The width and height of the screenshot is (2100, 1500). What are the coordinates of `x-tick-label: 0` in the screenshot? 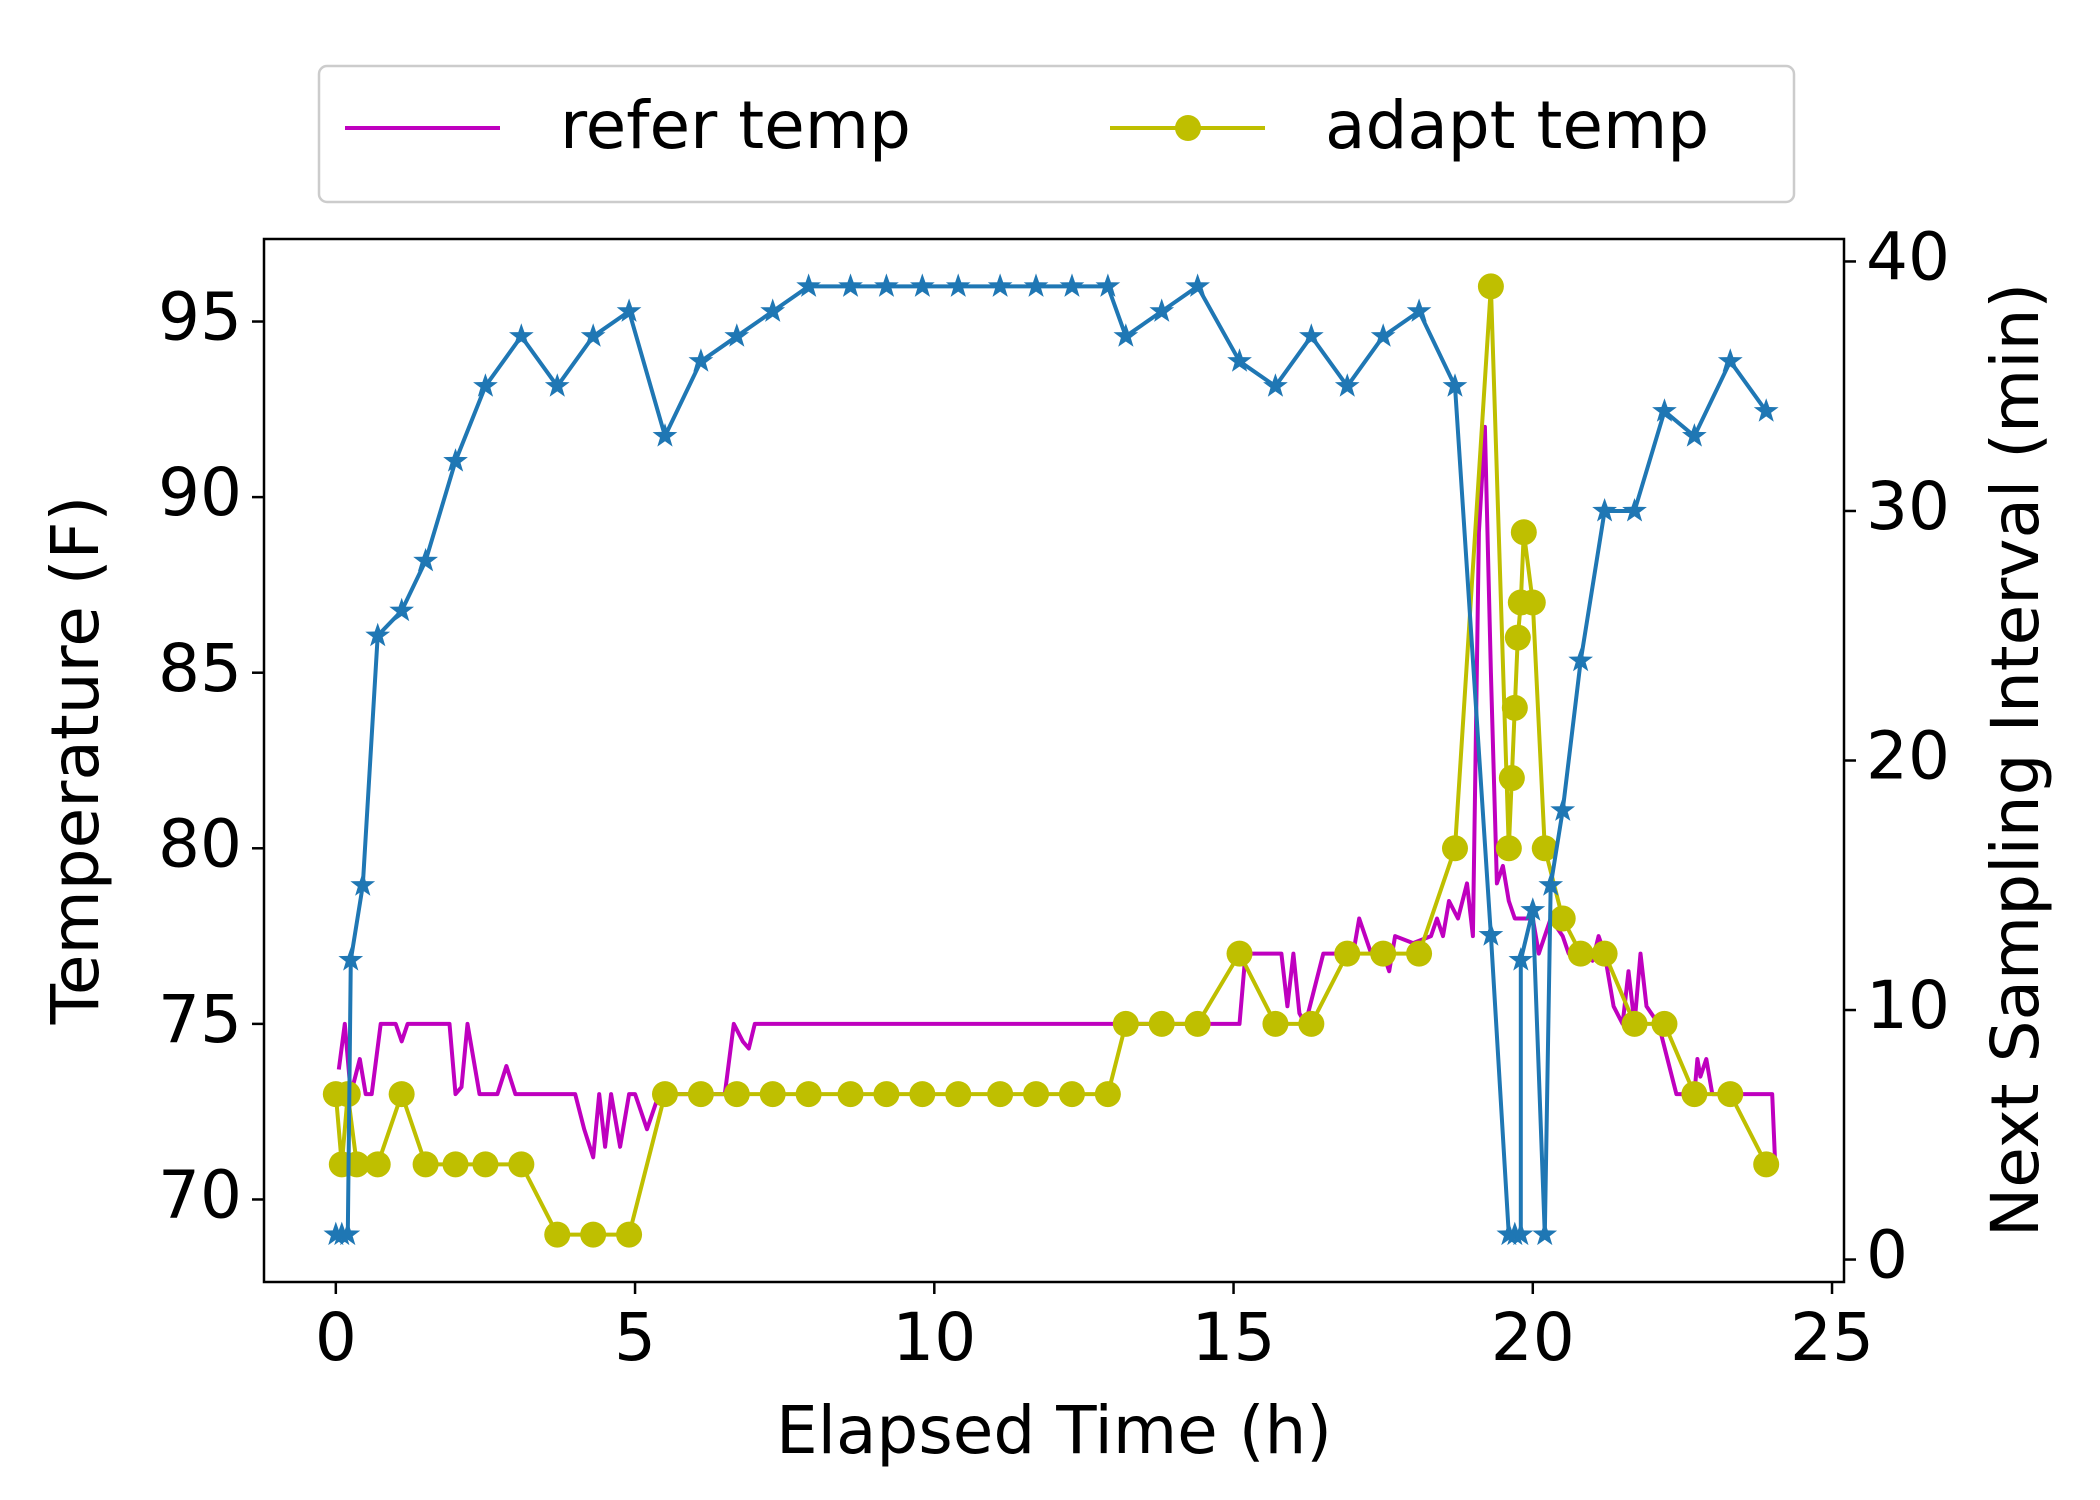 It's located at (336, 1337).